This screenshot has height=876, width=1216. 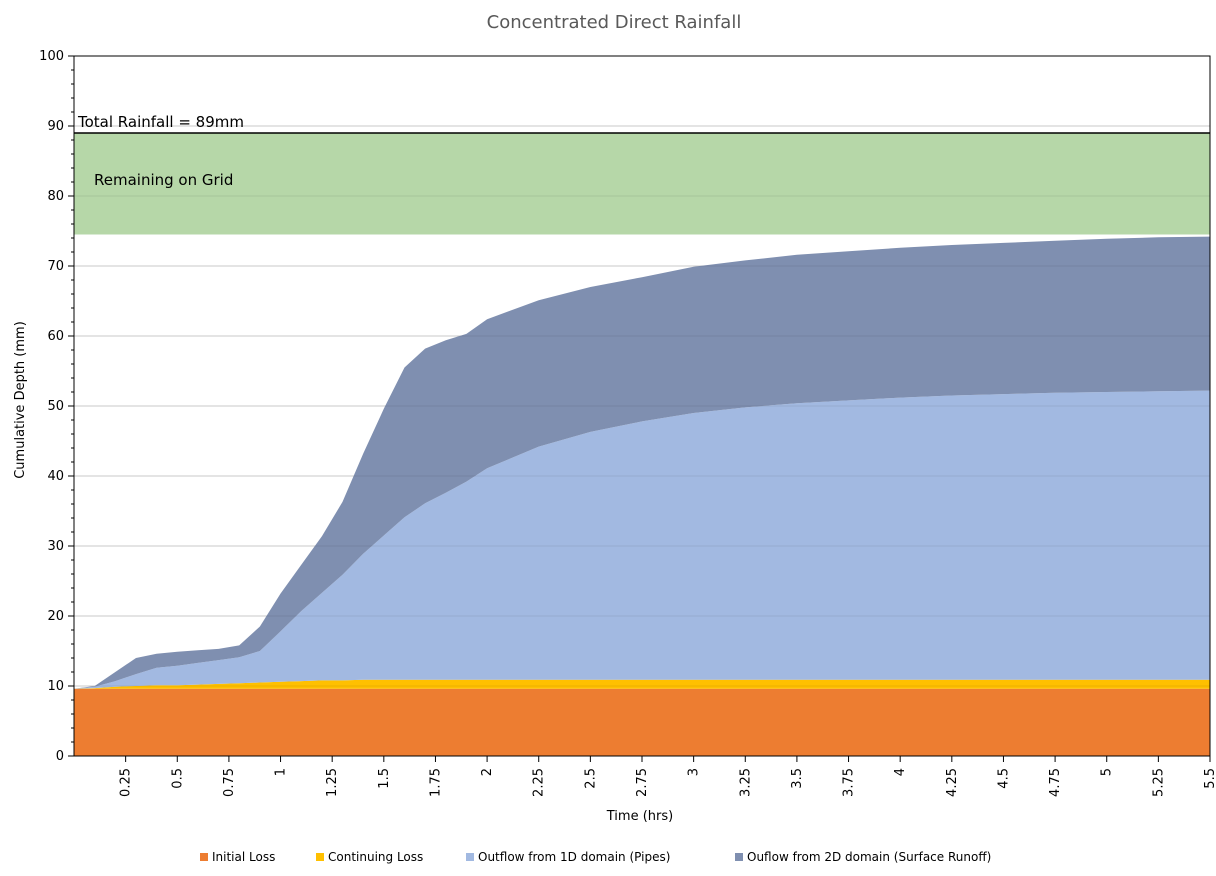 What do you see at coordinates (487, 772) in the screenshot?
I see `x-tick-label-2: 2` at bounding box center [487, 772].